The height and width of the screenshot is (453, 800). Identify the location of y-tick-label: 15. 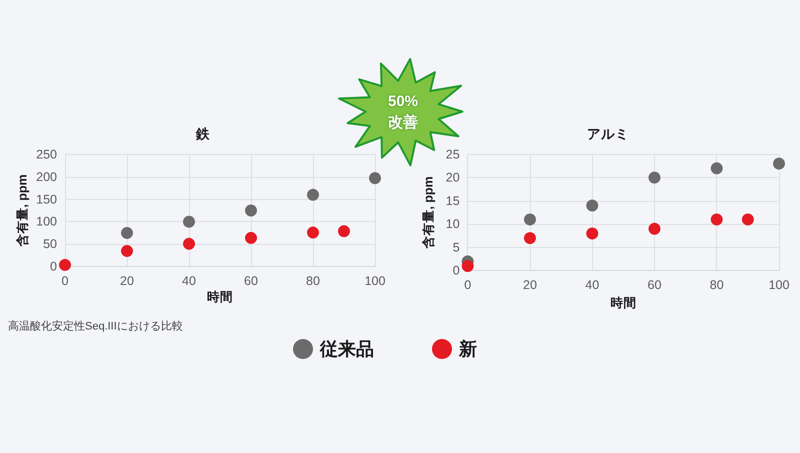
(453, 201).